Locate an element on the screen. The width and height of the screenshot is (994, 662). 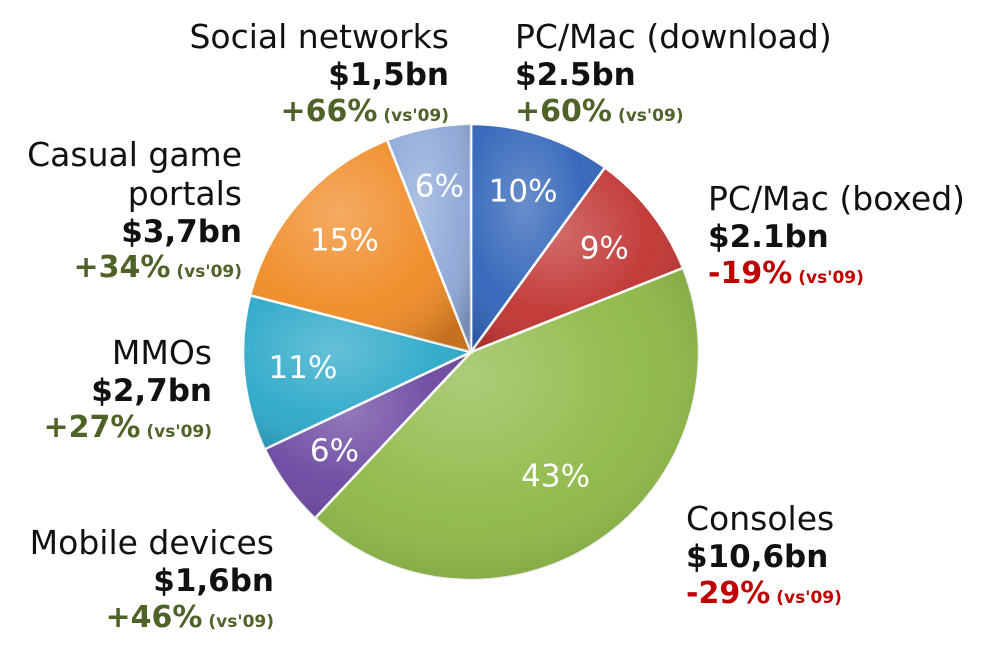
label-mobile-devices: Mobile devices $1,6bn +46% (vs'09) is located at coordinates (151, 579).